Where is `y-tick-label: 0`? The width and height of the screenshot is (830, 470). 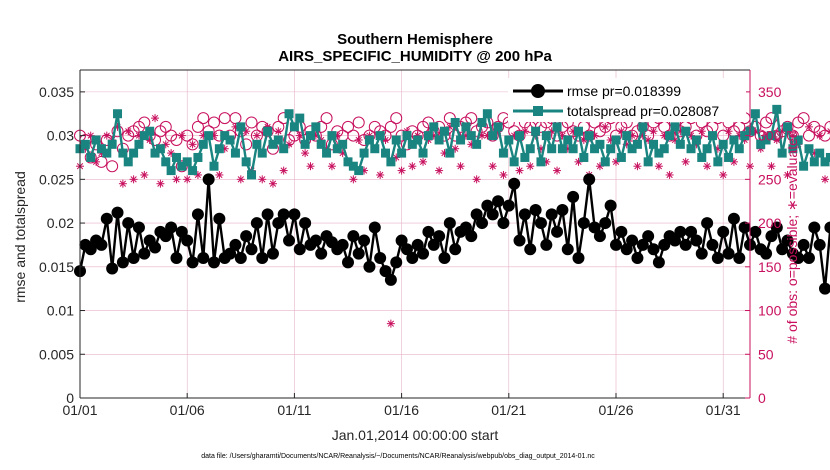 y-tick-label: 0 is located at coordinates (70, 398).